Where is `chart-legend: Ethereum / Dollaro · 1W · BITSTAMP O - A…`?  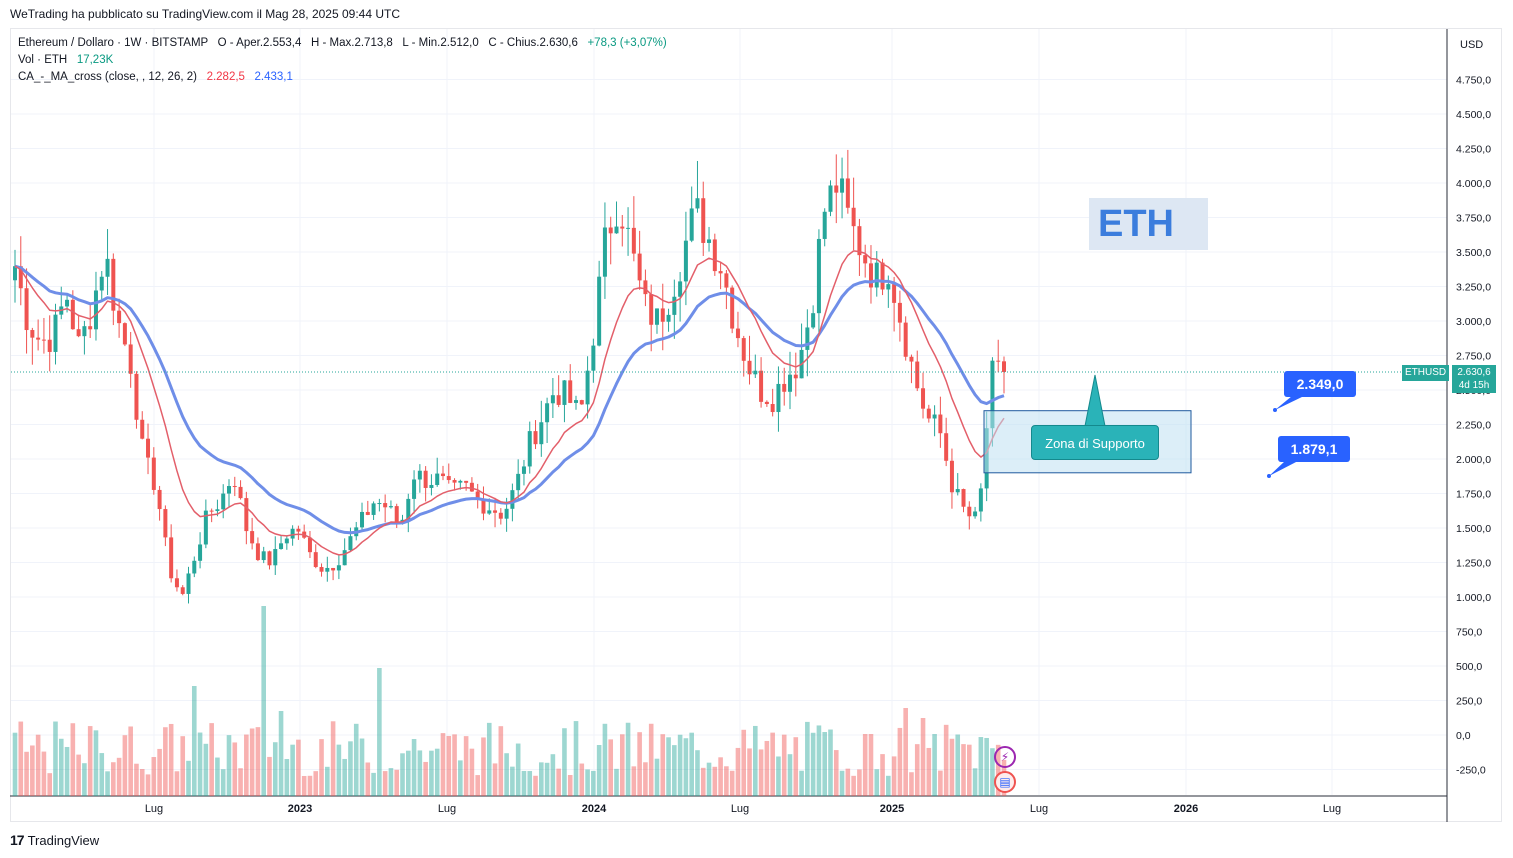 chart-legend: Ethereum / Dollaro · 1W · BITSTAMP O - A… is located at coordinates (342, 60).